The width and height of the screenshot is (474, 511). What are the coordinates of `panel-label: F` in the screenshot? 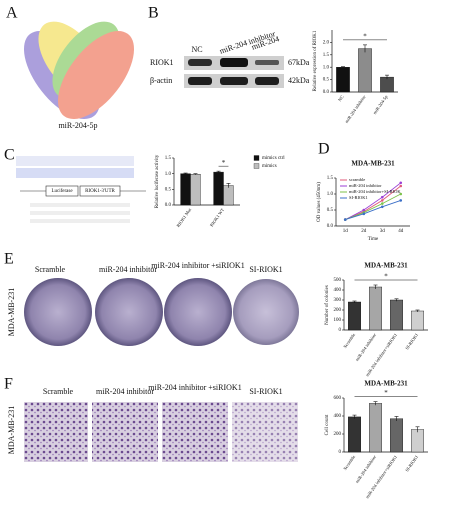 It's located at (8, 384).